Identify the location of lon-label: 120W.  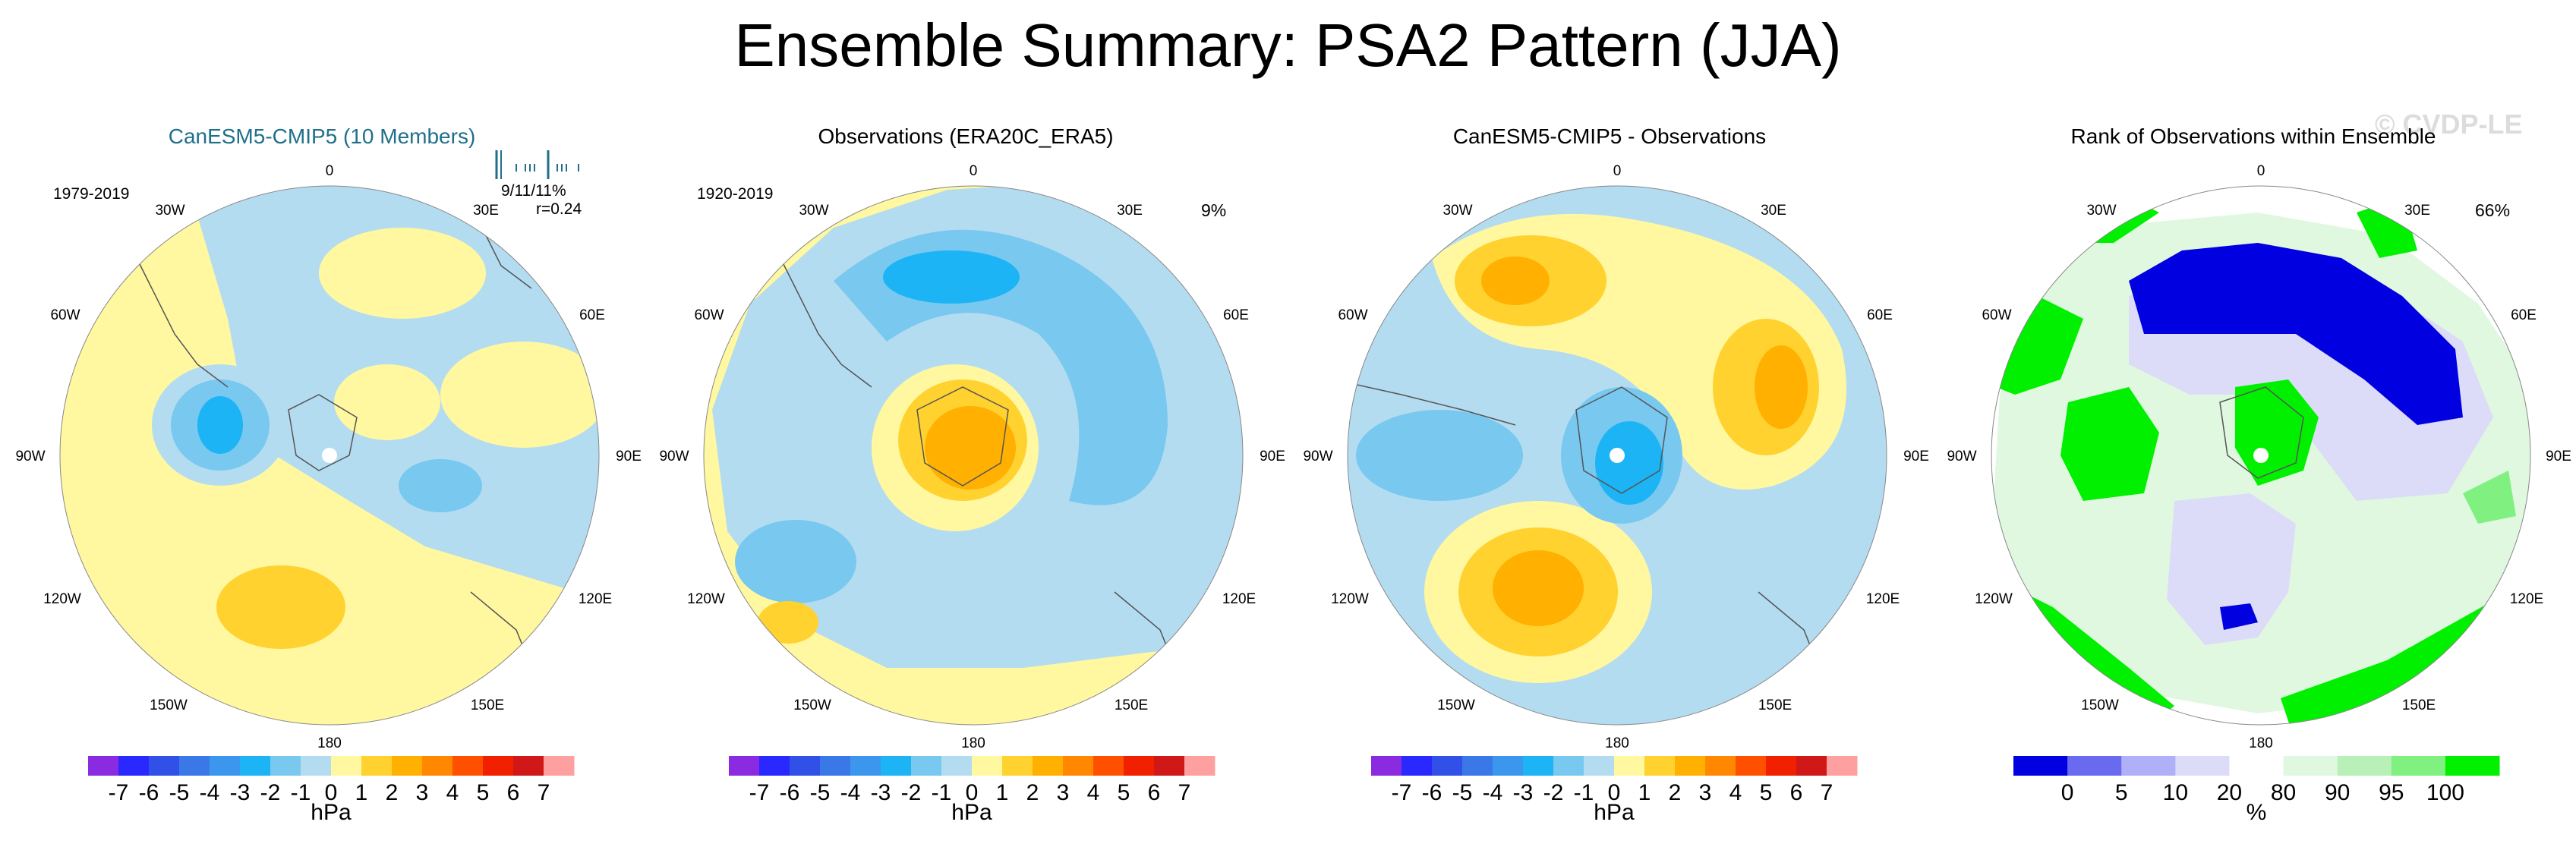
(706, 599).